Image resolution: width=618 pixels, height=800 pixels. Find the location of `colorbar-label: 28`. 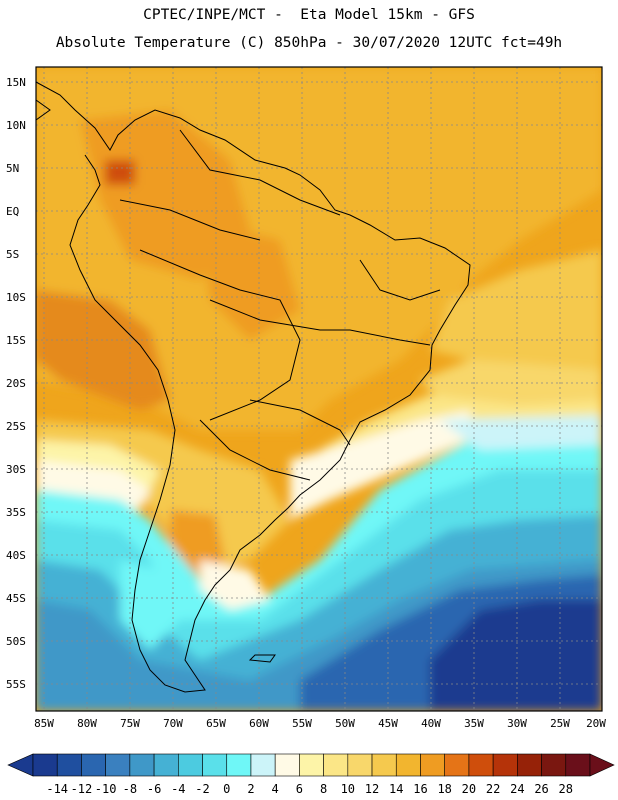

colorbar-label: 28 is located at coordinates (565, 789).